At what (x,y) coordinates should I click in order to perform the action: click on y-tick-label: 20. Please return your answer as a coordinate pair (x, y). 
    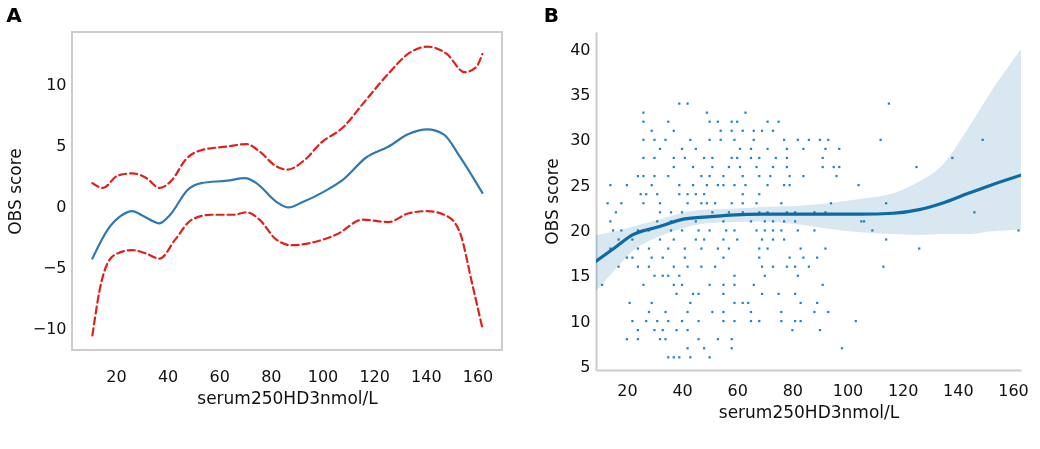
    Looking at the image, I should click on (580, 230).